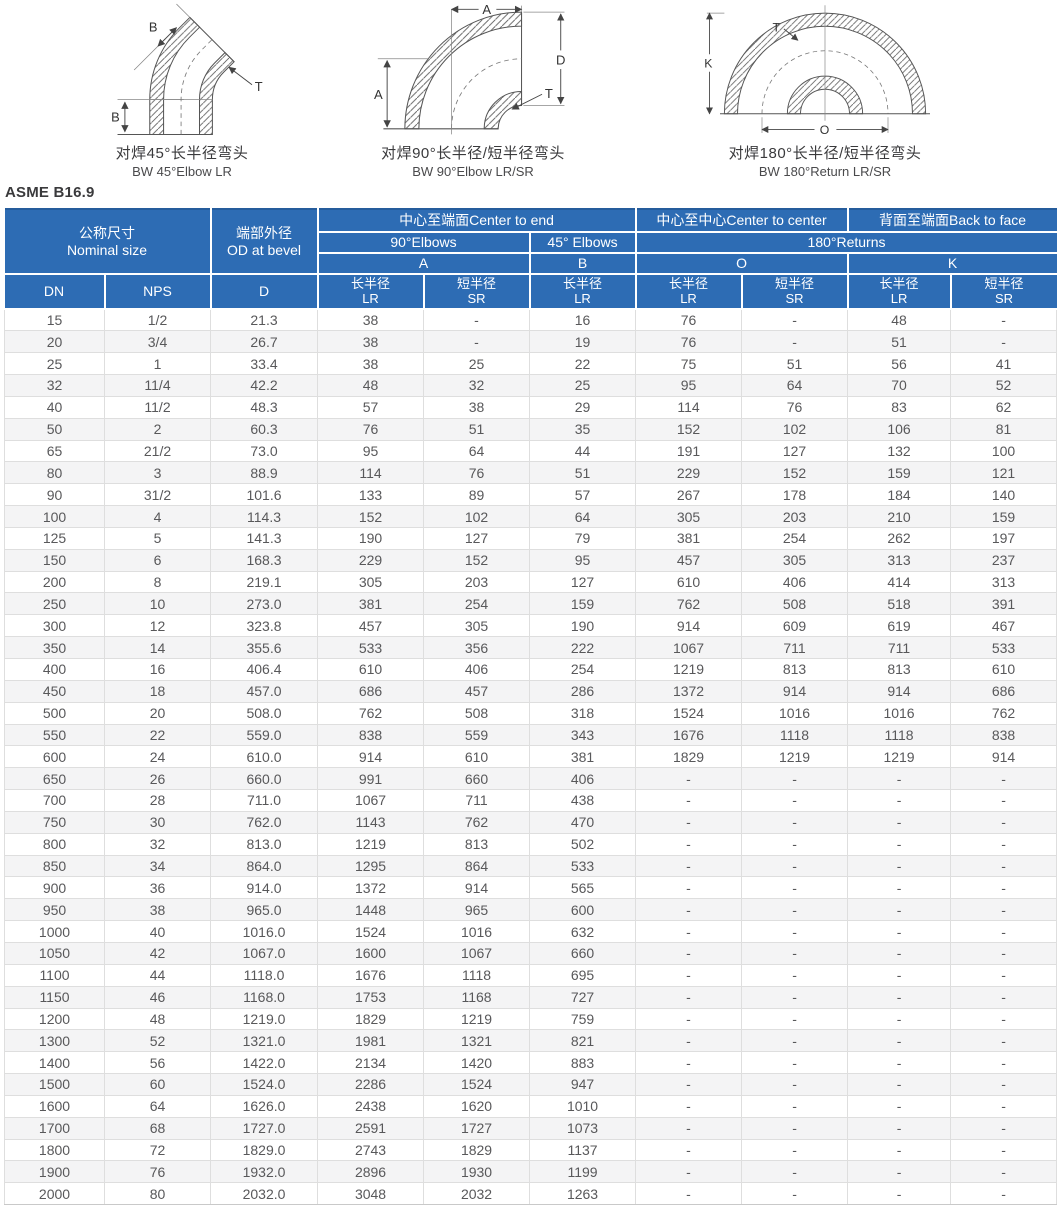 This screenshot has height=1219, width=1059. I want to click on cell: 800, so click(54, 844).